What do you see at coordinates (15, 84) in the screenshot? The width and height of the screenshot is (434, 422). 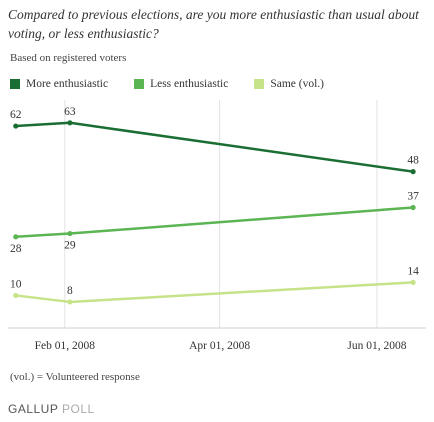 I see `legend-swatch-more` at bounding box center [15, 84].